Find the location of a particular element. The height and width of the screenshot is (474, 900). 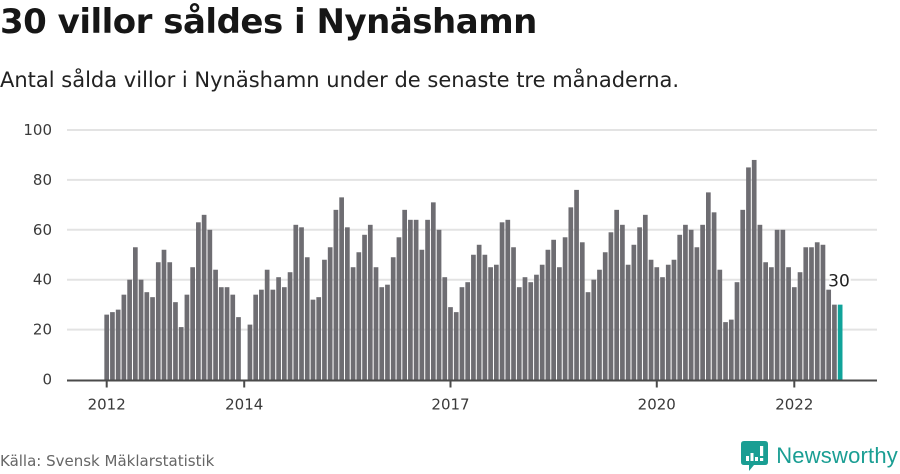

brand-logo: Newsworthy is located at coordinates (819, 456).